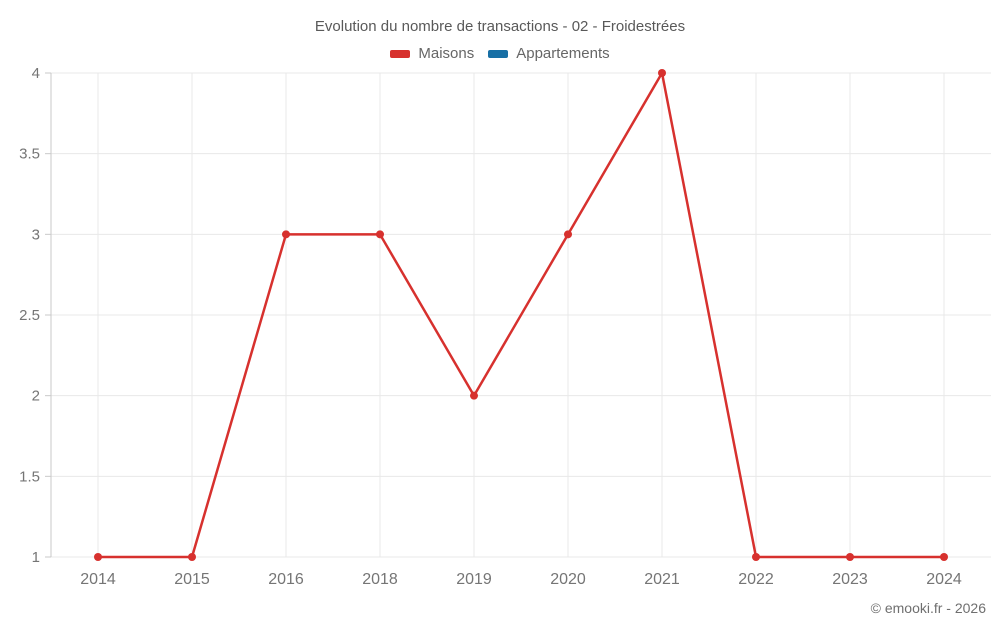 This screenshot has height=625, width=1000. What do you see at coordinates (446, 53) in the screenshot?
I see `legend-label-maisons: Maisons` at bounding box center [446, 53].